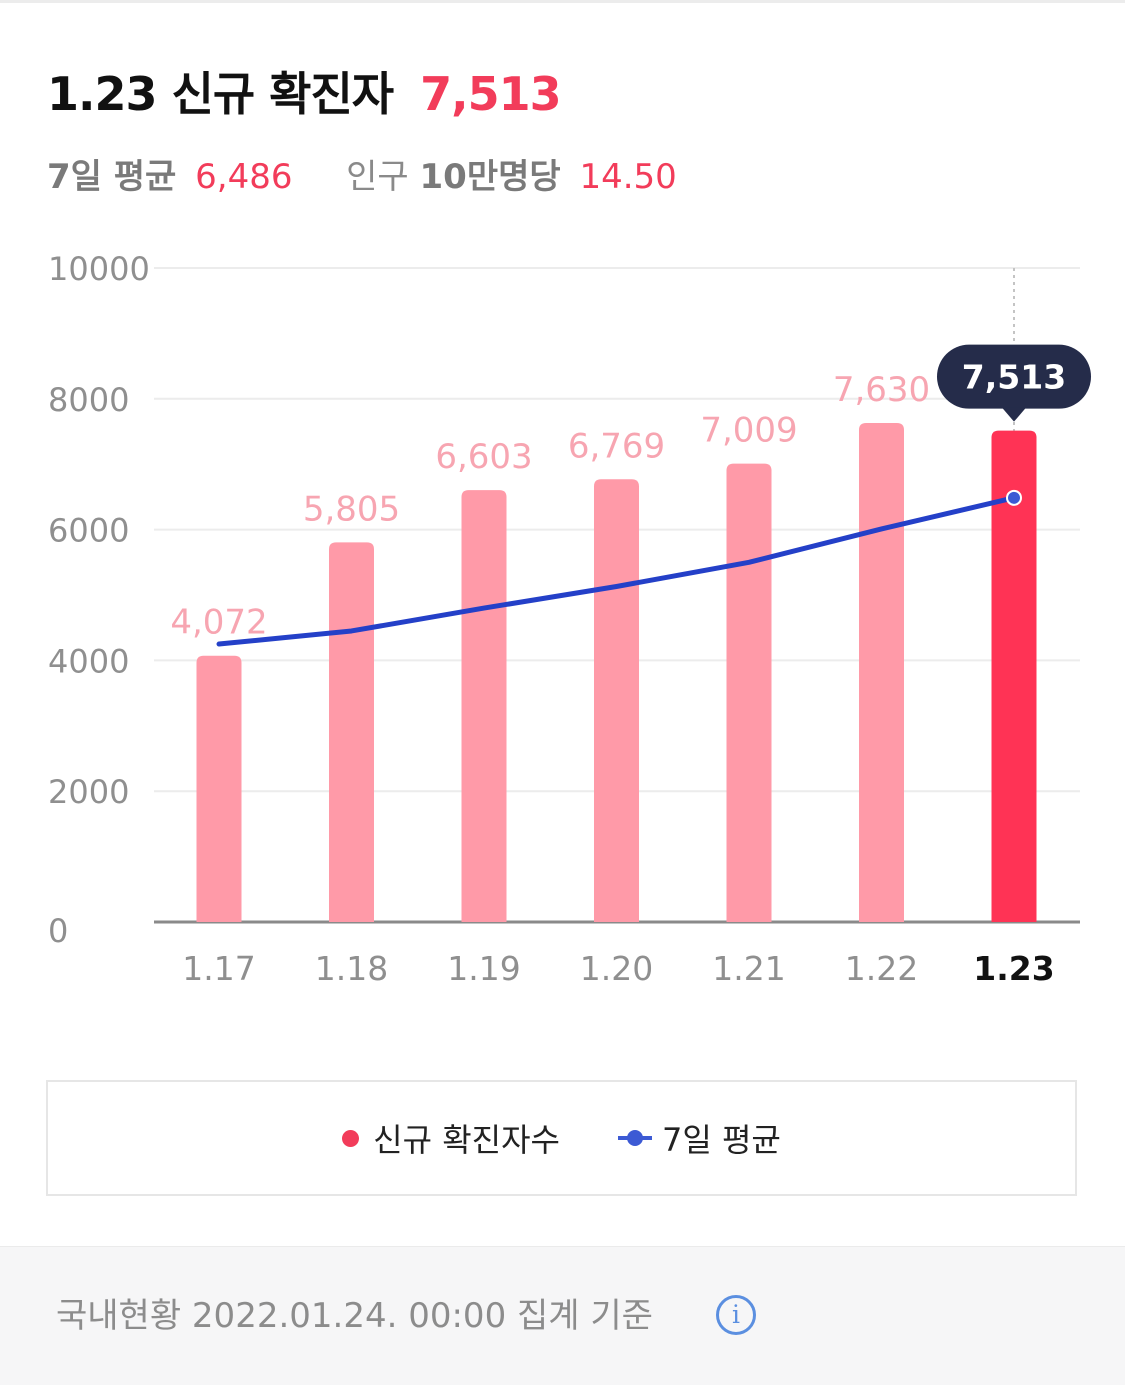  I want to click on per-value: 14.50, so click(628, 177).